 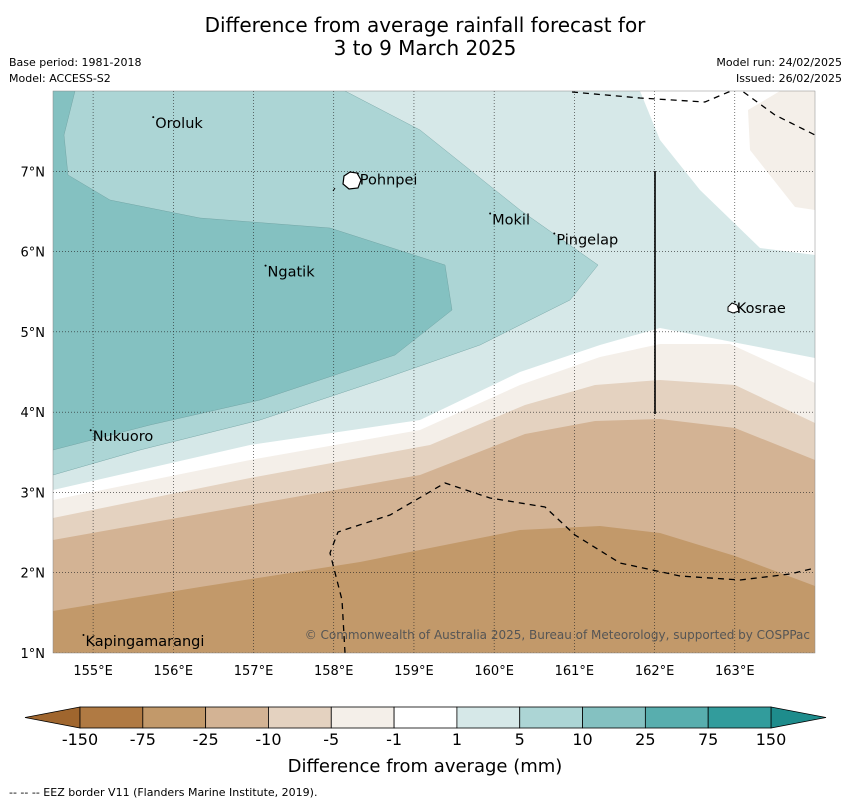 What do you see at coordinates (779, 71) in the screenshot?
I see `metadata-right: Model run: 24/02/2025 Issued: 26/02/2025` at bounding box center [779, 71].